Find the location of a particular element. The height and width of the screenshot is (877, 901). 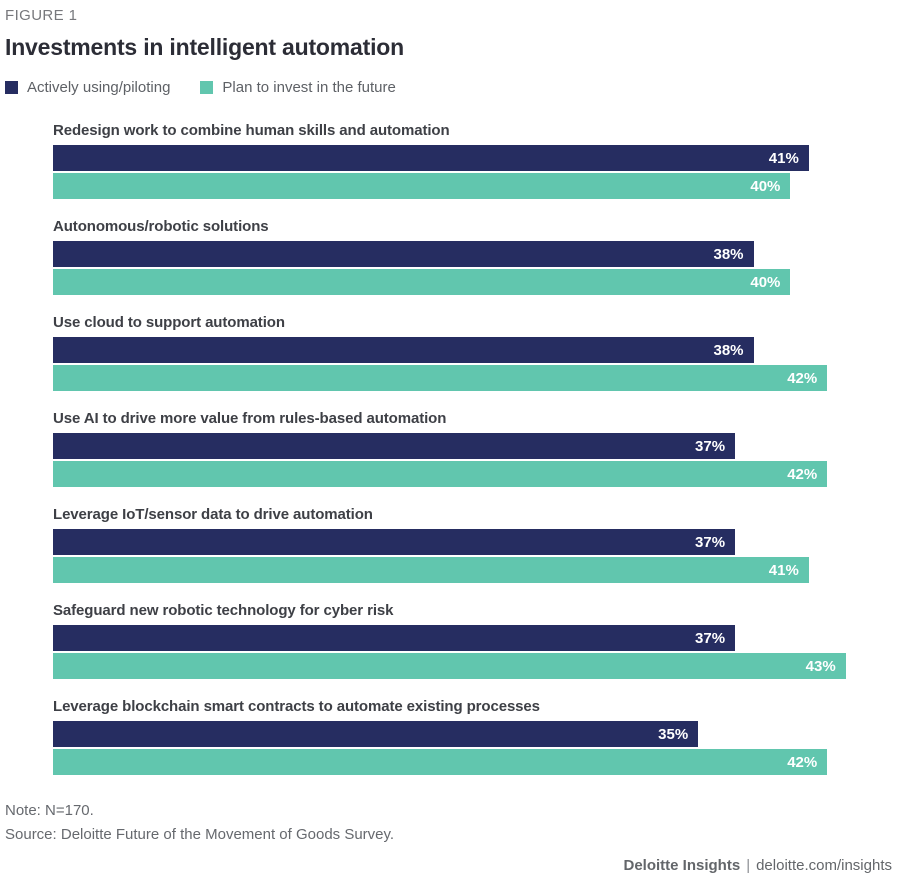

legend-swatch-teal-icon is located at coordinates (207, 87).